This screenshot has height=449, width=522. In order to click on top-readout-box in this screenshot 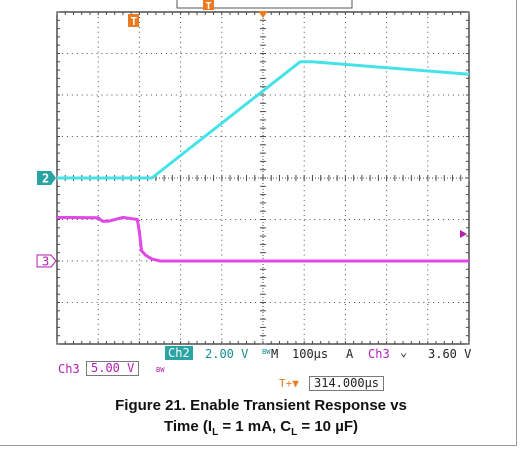, I will do `click(264, 4)`.